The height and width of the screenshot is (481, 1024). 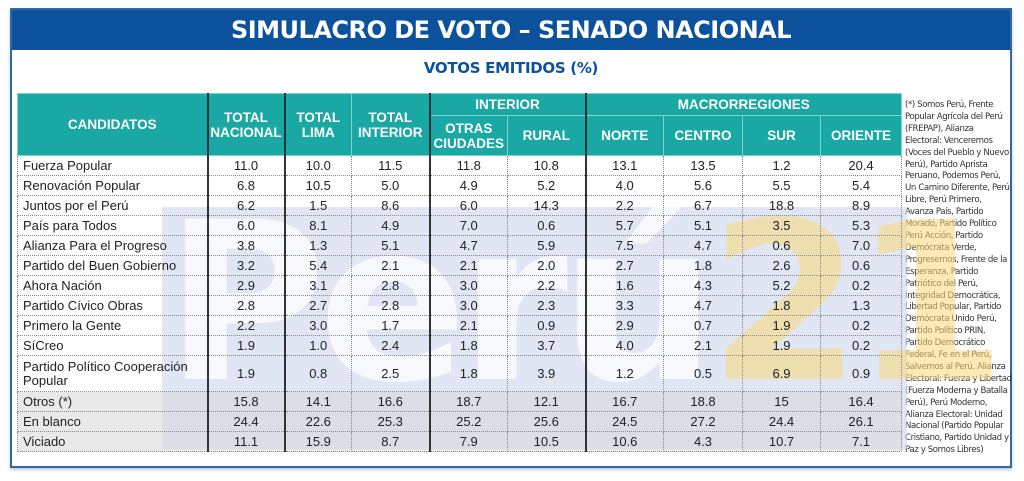 What do you see at coordinates (245, 205) in the screenshot?
I see `cell-total-nacional: 6.2` at bounding box center [245, 205].